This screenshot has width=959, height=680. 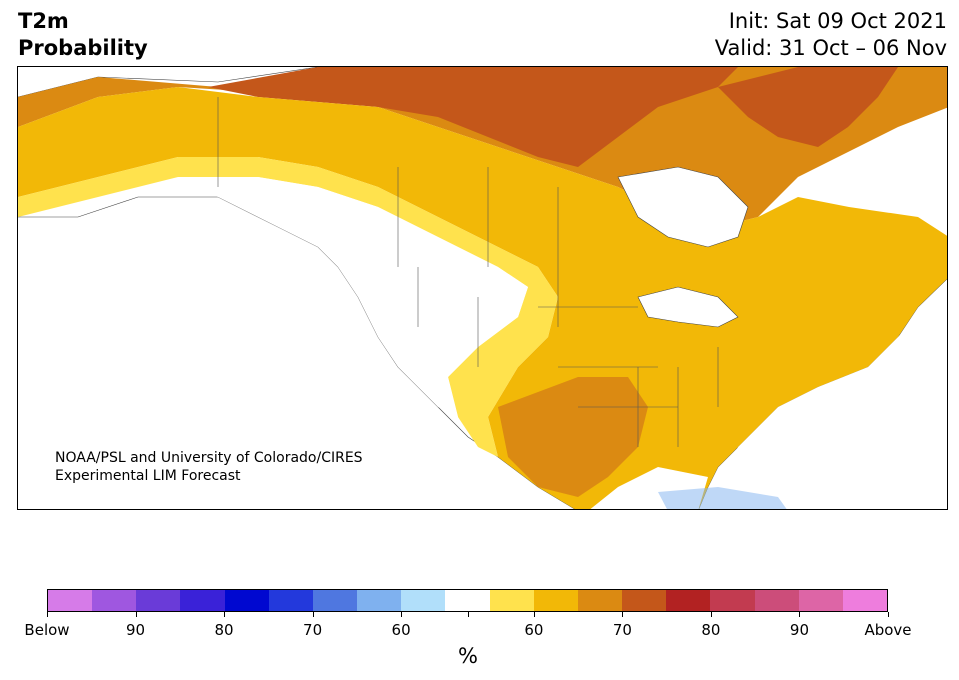 What do you see at coordinates (688, 307) in the screenshot?
I see `great-lakes` at bounding box center [688, 307].